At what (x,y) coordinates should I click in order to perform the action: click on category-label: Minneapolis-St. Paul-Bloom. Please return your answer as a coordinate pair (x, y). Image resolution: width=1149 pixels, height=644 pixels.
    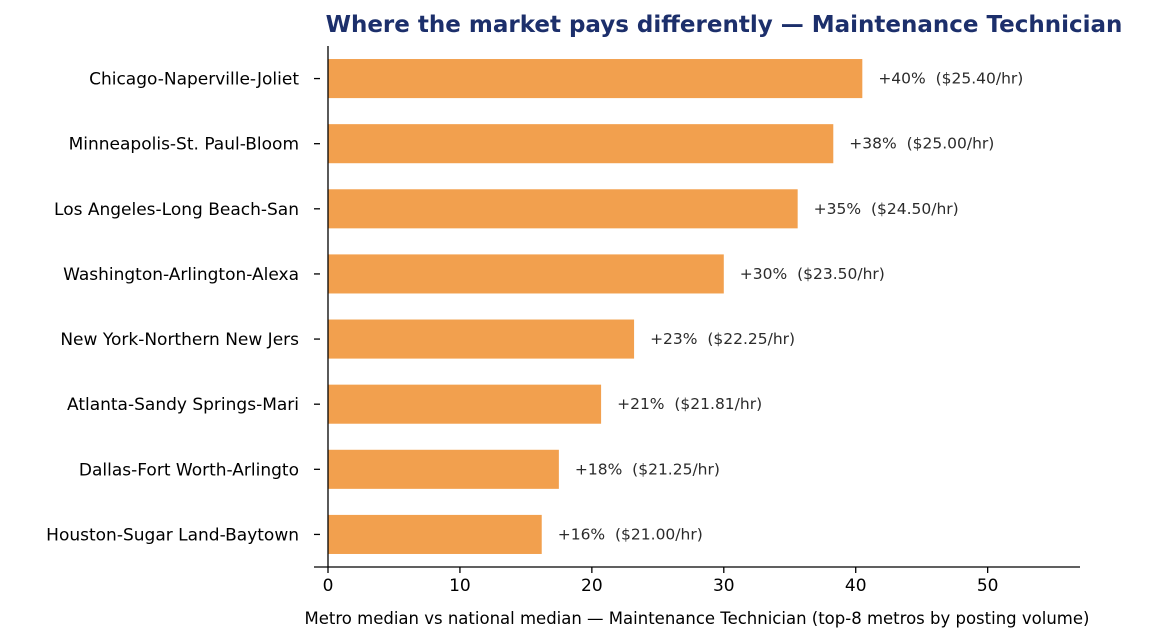
    Looking at the image, I should click on (184, 145).